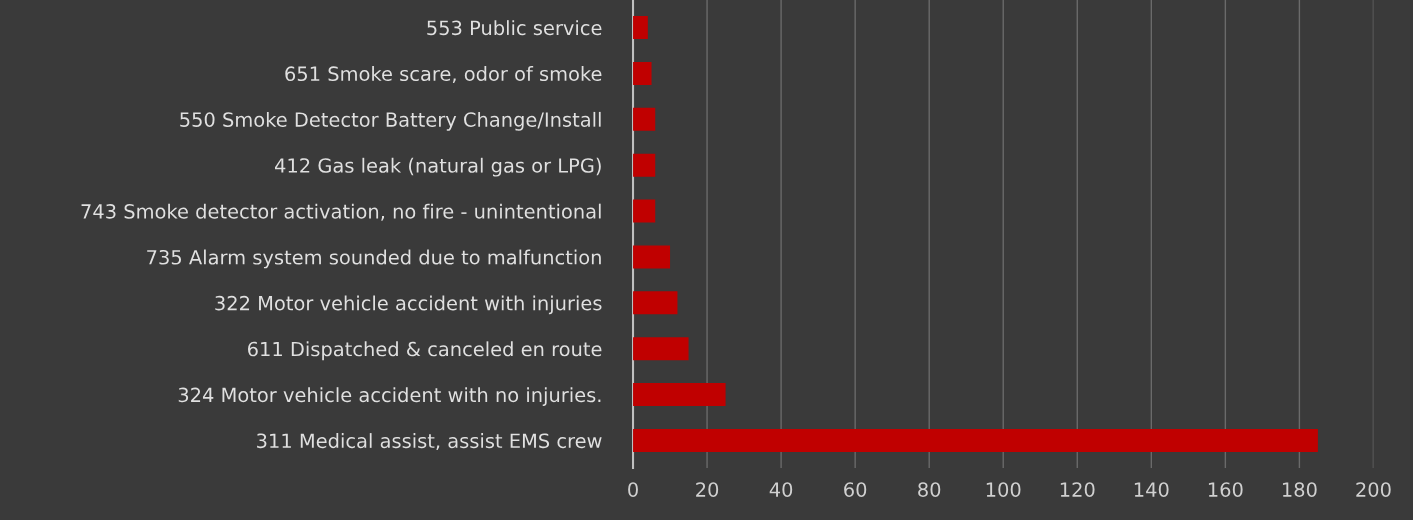 The image size is (1413, 520). Describe the element at coordinates (341, 212) in the screenshot. I see `y-tick-label: 743 Smoke detector activation, no fire - unintentional` at that location.